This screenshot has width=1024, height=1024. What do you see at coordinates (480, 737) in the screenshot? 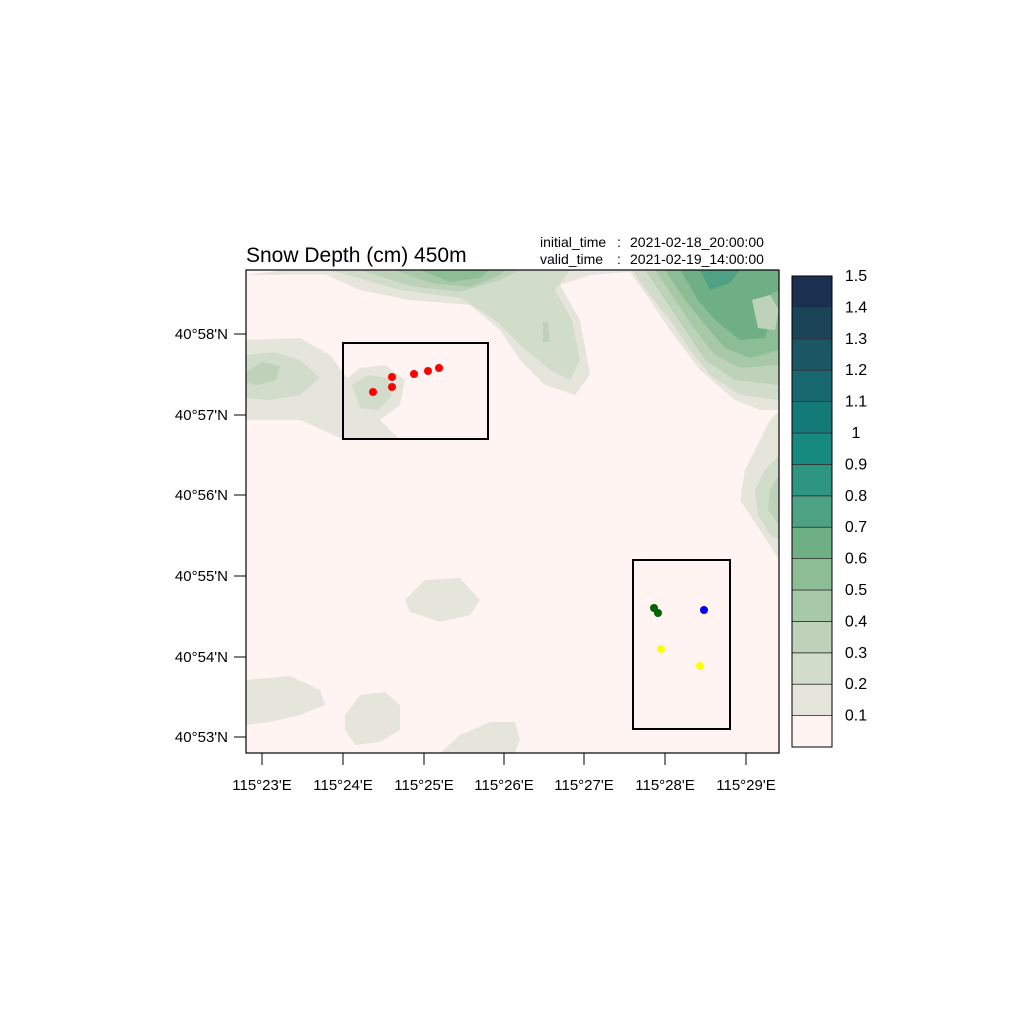
I see `contour-s-bottom` at bounding box center [480, 737].